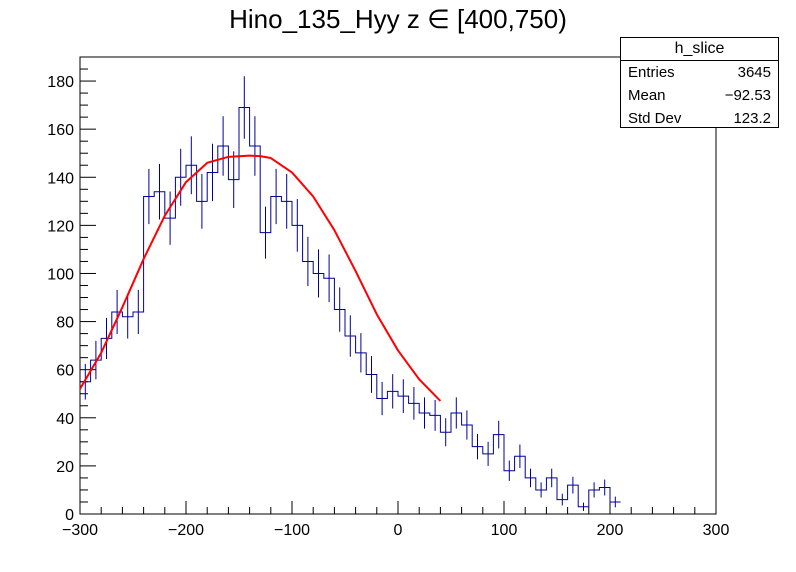  What do you see at coordinates (60, 226) in the screenshot?
I see `y-tick-label: 120` at bounding box center [60, 226].